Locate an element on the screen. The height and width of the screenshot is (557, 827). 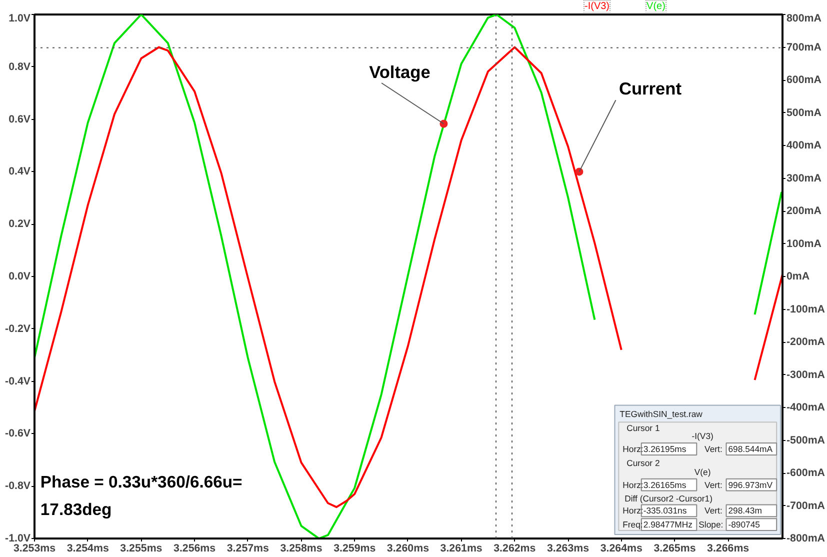
annotation: Freq: is located at coordinates (632, 525).